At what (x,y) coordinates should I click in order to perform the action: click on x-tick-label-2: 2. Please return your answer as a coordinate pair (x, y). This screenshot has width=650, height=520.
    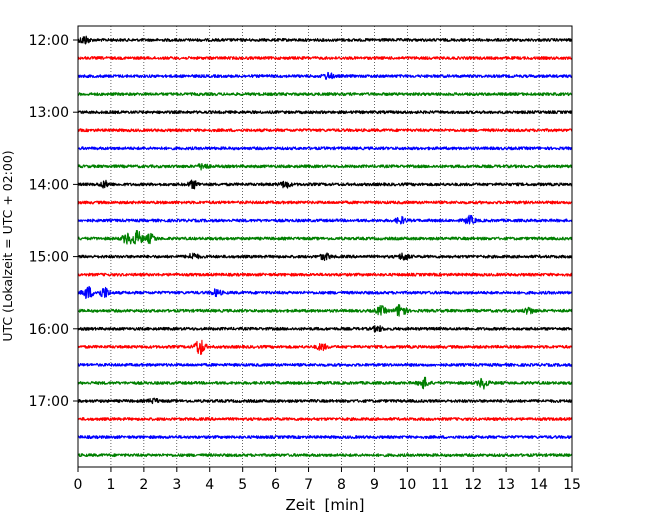
    Looking at the image, I should click on (143, 485).